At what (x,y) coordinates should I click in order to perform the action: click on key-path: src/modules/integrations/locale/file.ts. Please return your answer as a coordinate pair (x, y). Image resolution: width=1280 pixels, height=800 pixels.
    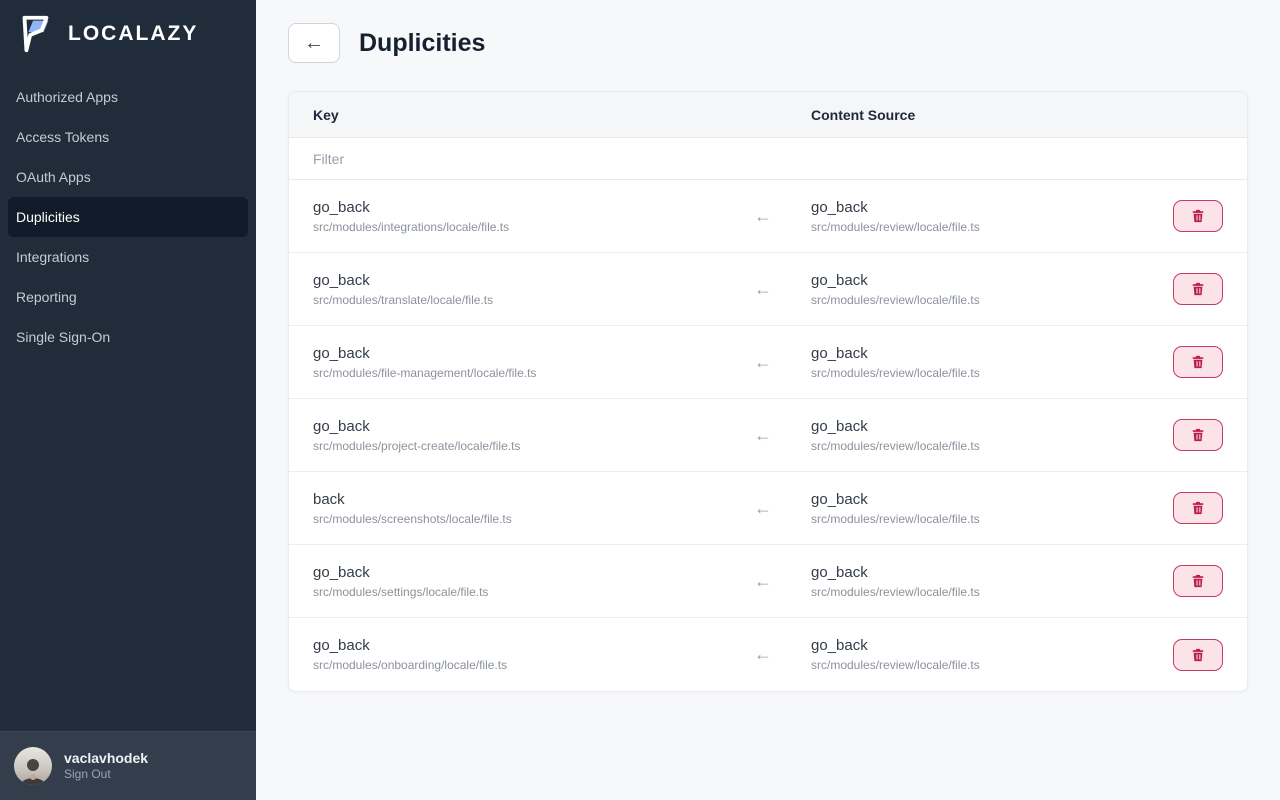
    Looking at the image, I should click on (411, 226).